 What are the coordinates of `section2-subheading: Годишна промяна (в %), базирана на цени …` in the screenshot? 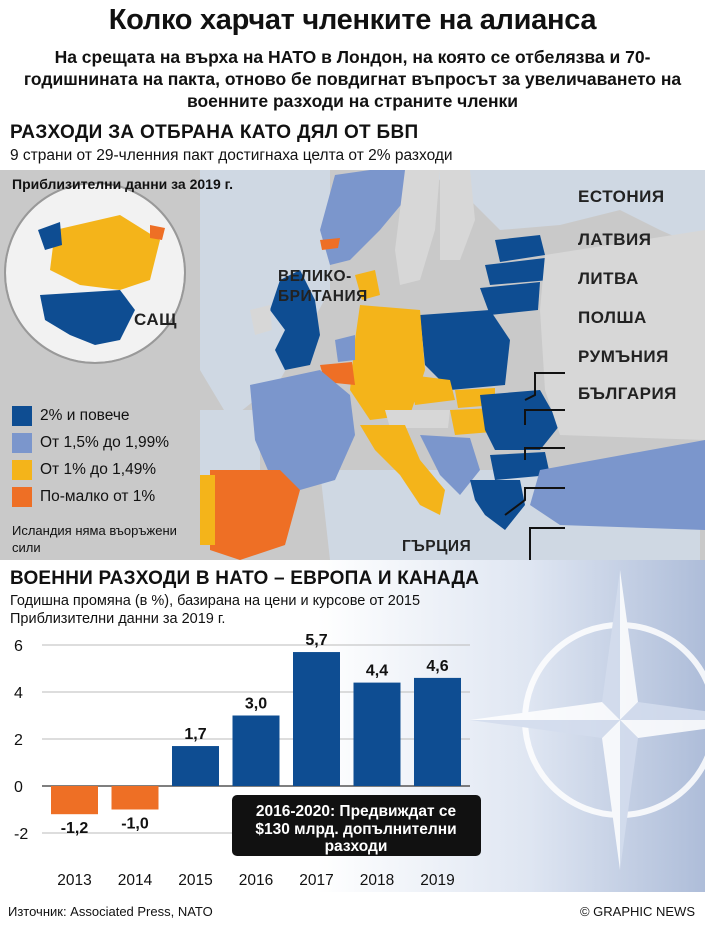 It's located at (260, 610).